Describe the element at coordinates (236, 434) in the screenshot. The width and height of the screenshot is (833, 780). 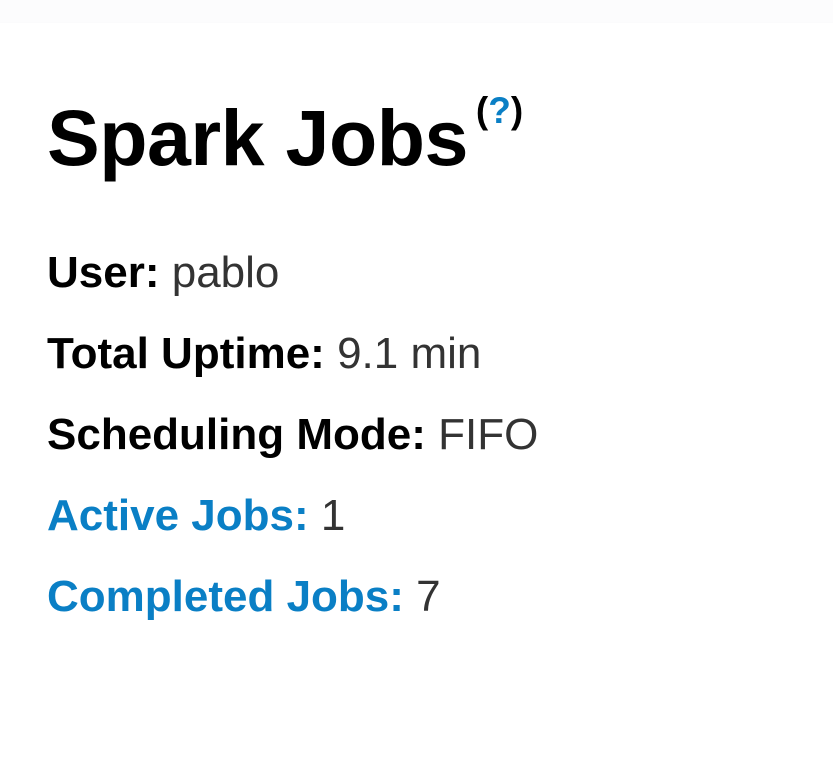
I see `summary-label-scheduling-mode: Scheduling Mode:` at that location.